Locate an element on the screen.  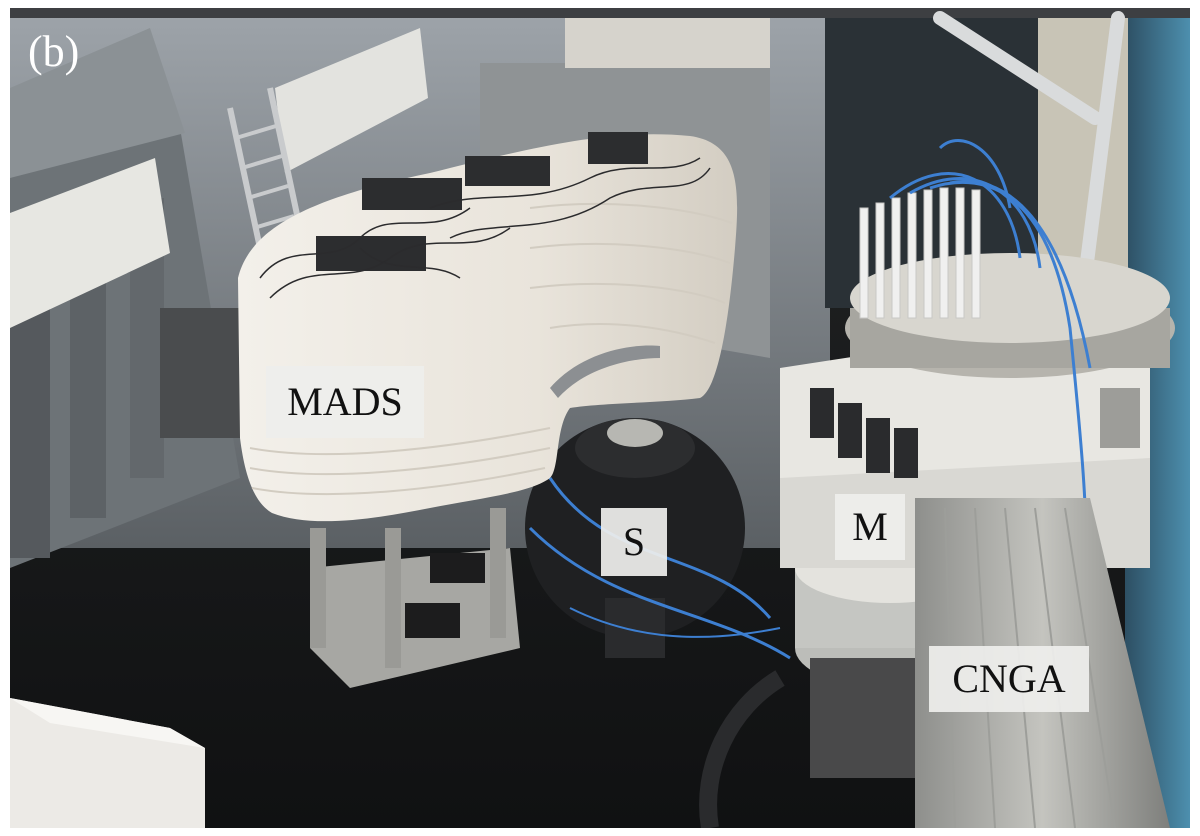
ladder is located at coordinates (266, 168).